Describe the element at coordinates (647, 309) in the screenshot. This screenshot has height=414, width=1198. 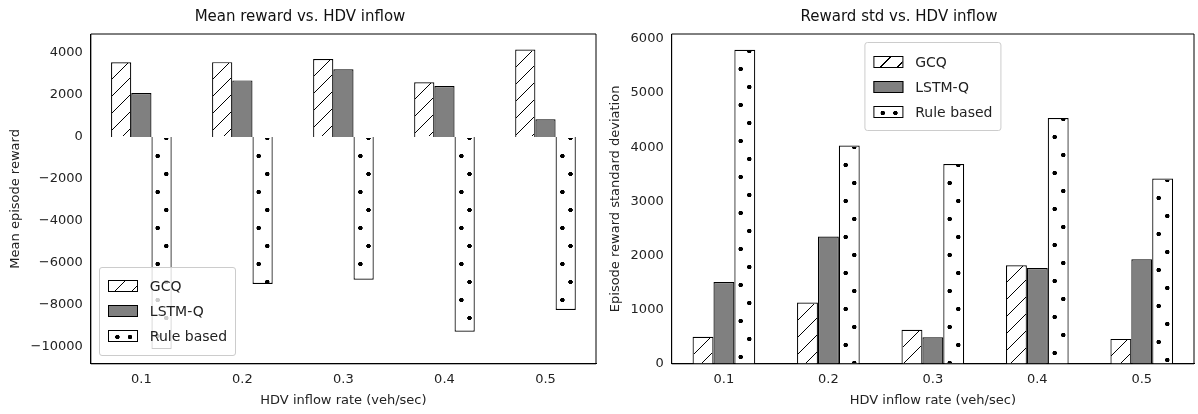
I see `y-tick-label: 1000` at that location.